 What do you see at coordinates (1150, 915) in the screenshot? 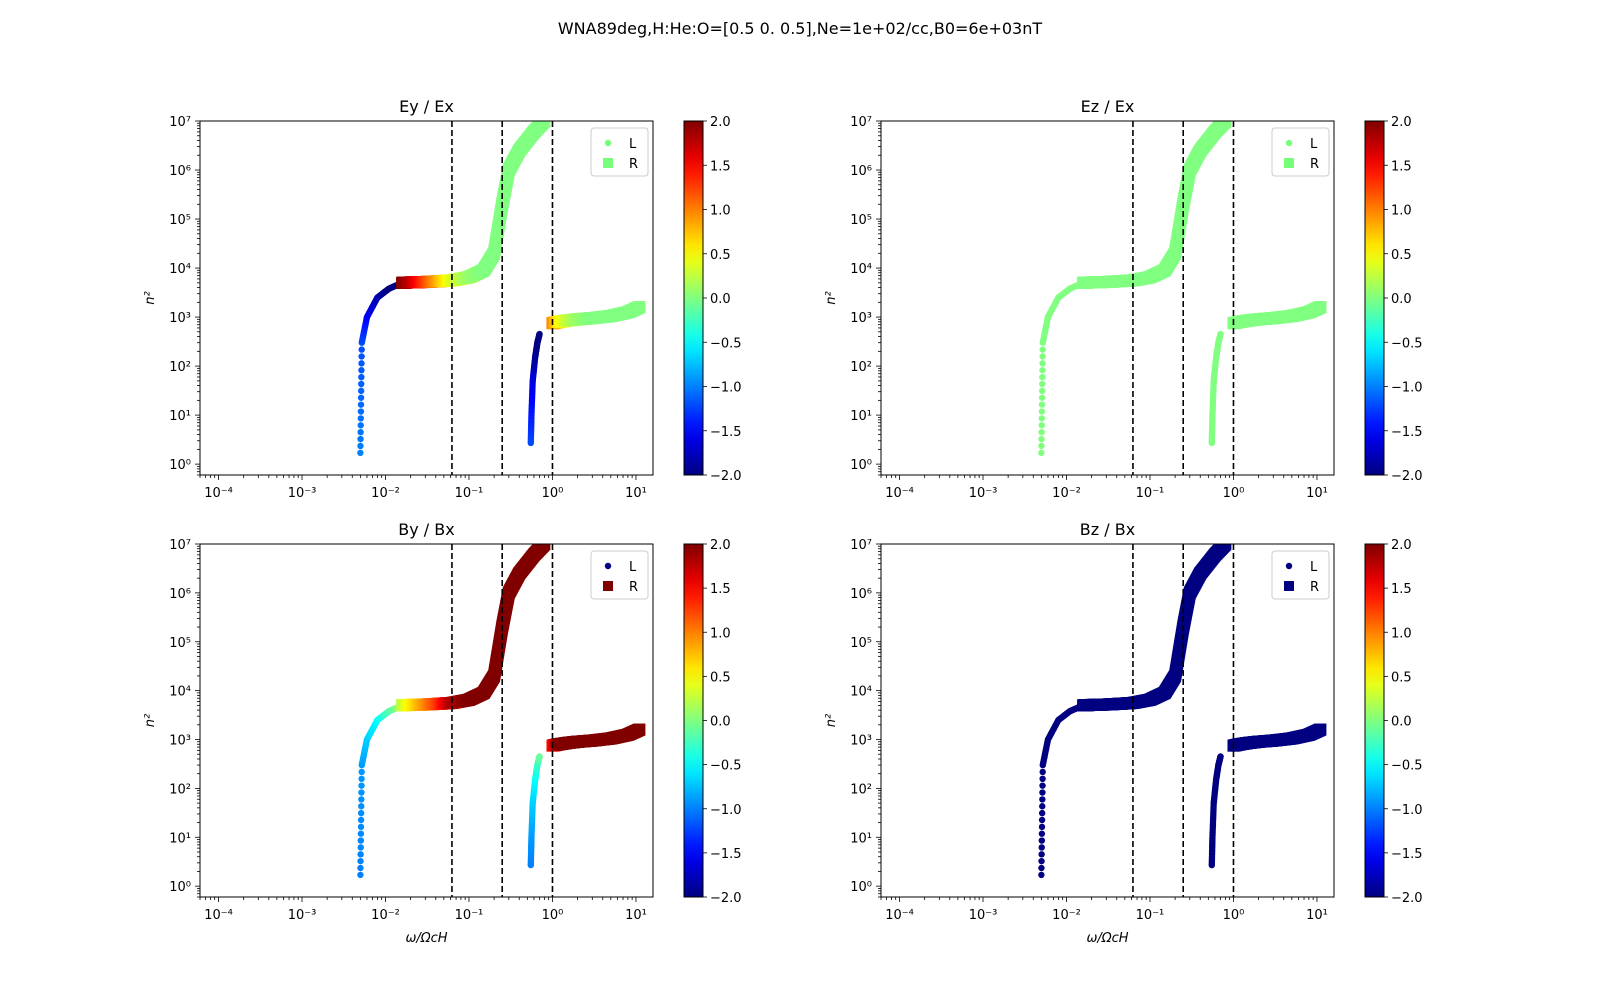
I see `x-tick-label: 10⁻¹` at bounding box center [1150, 915].